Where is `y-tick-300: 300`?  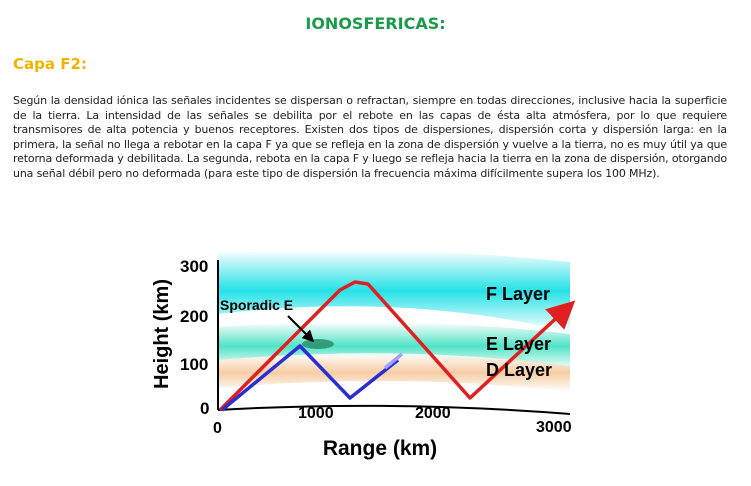 y-tick-300: 300 is located at coordinates (194, 266).